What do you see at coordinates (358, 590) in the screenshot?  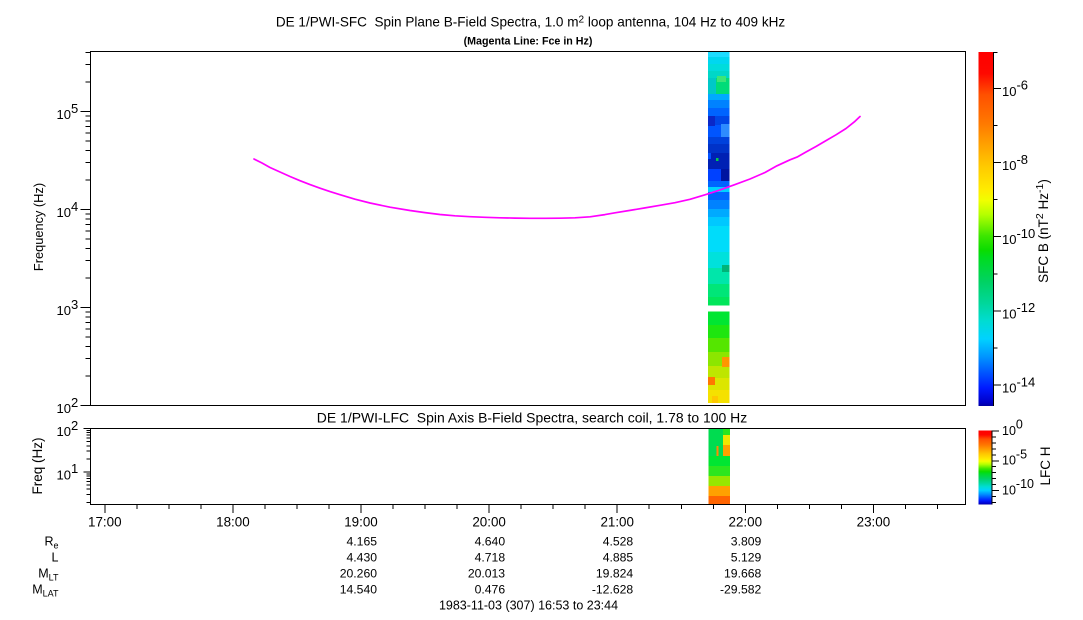 I see `svg-text: 14.540` at bounding box center [358, 590].